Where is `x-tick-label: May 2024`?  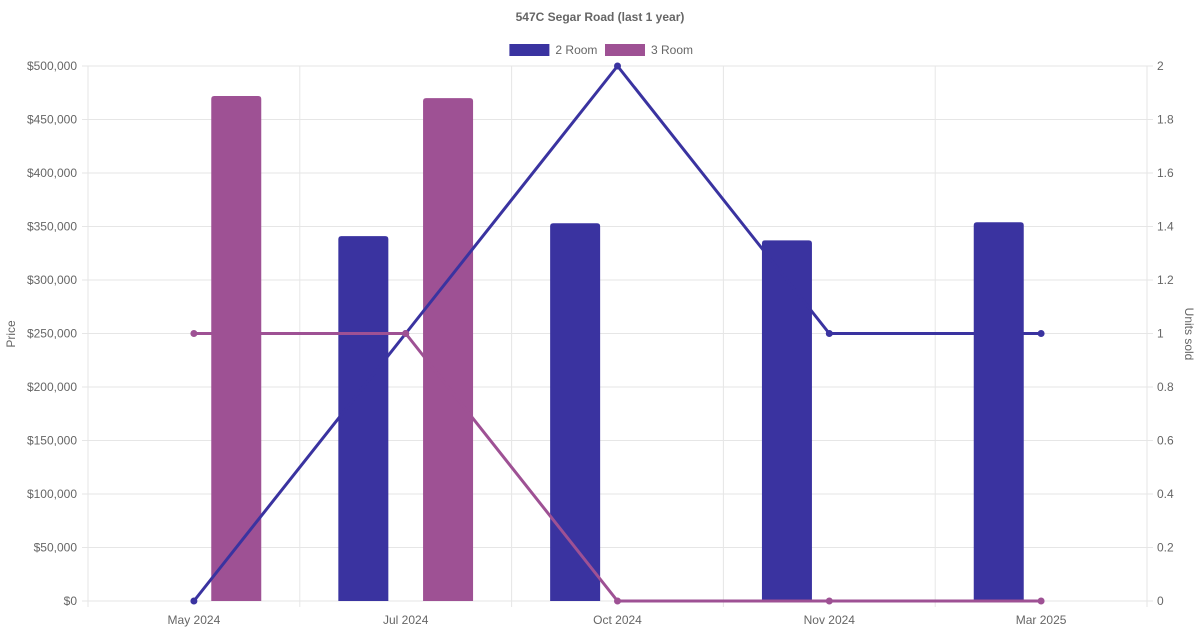 x-tick-label: May 2024 is located at coordinates (194, 620).